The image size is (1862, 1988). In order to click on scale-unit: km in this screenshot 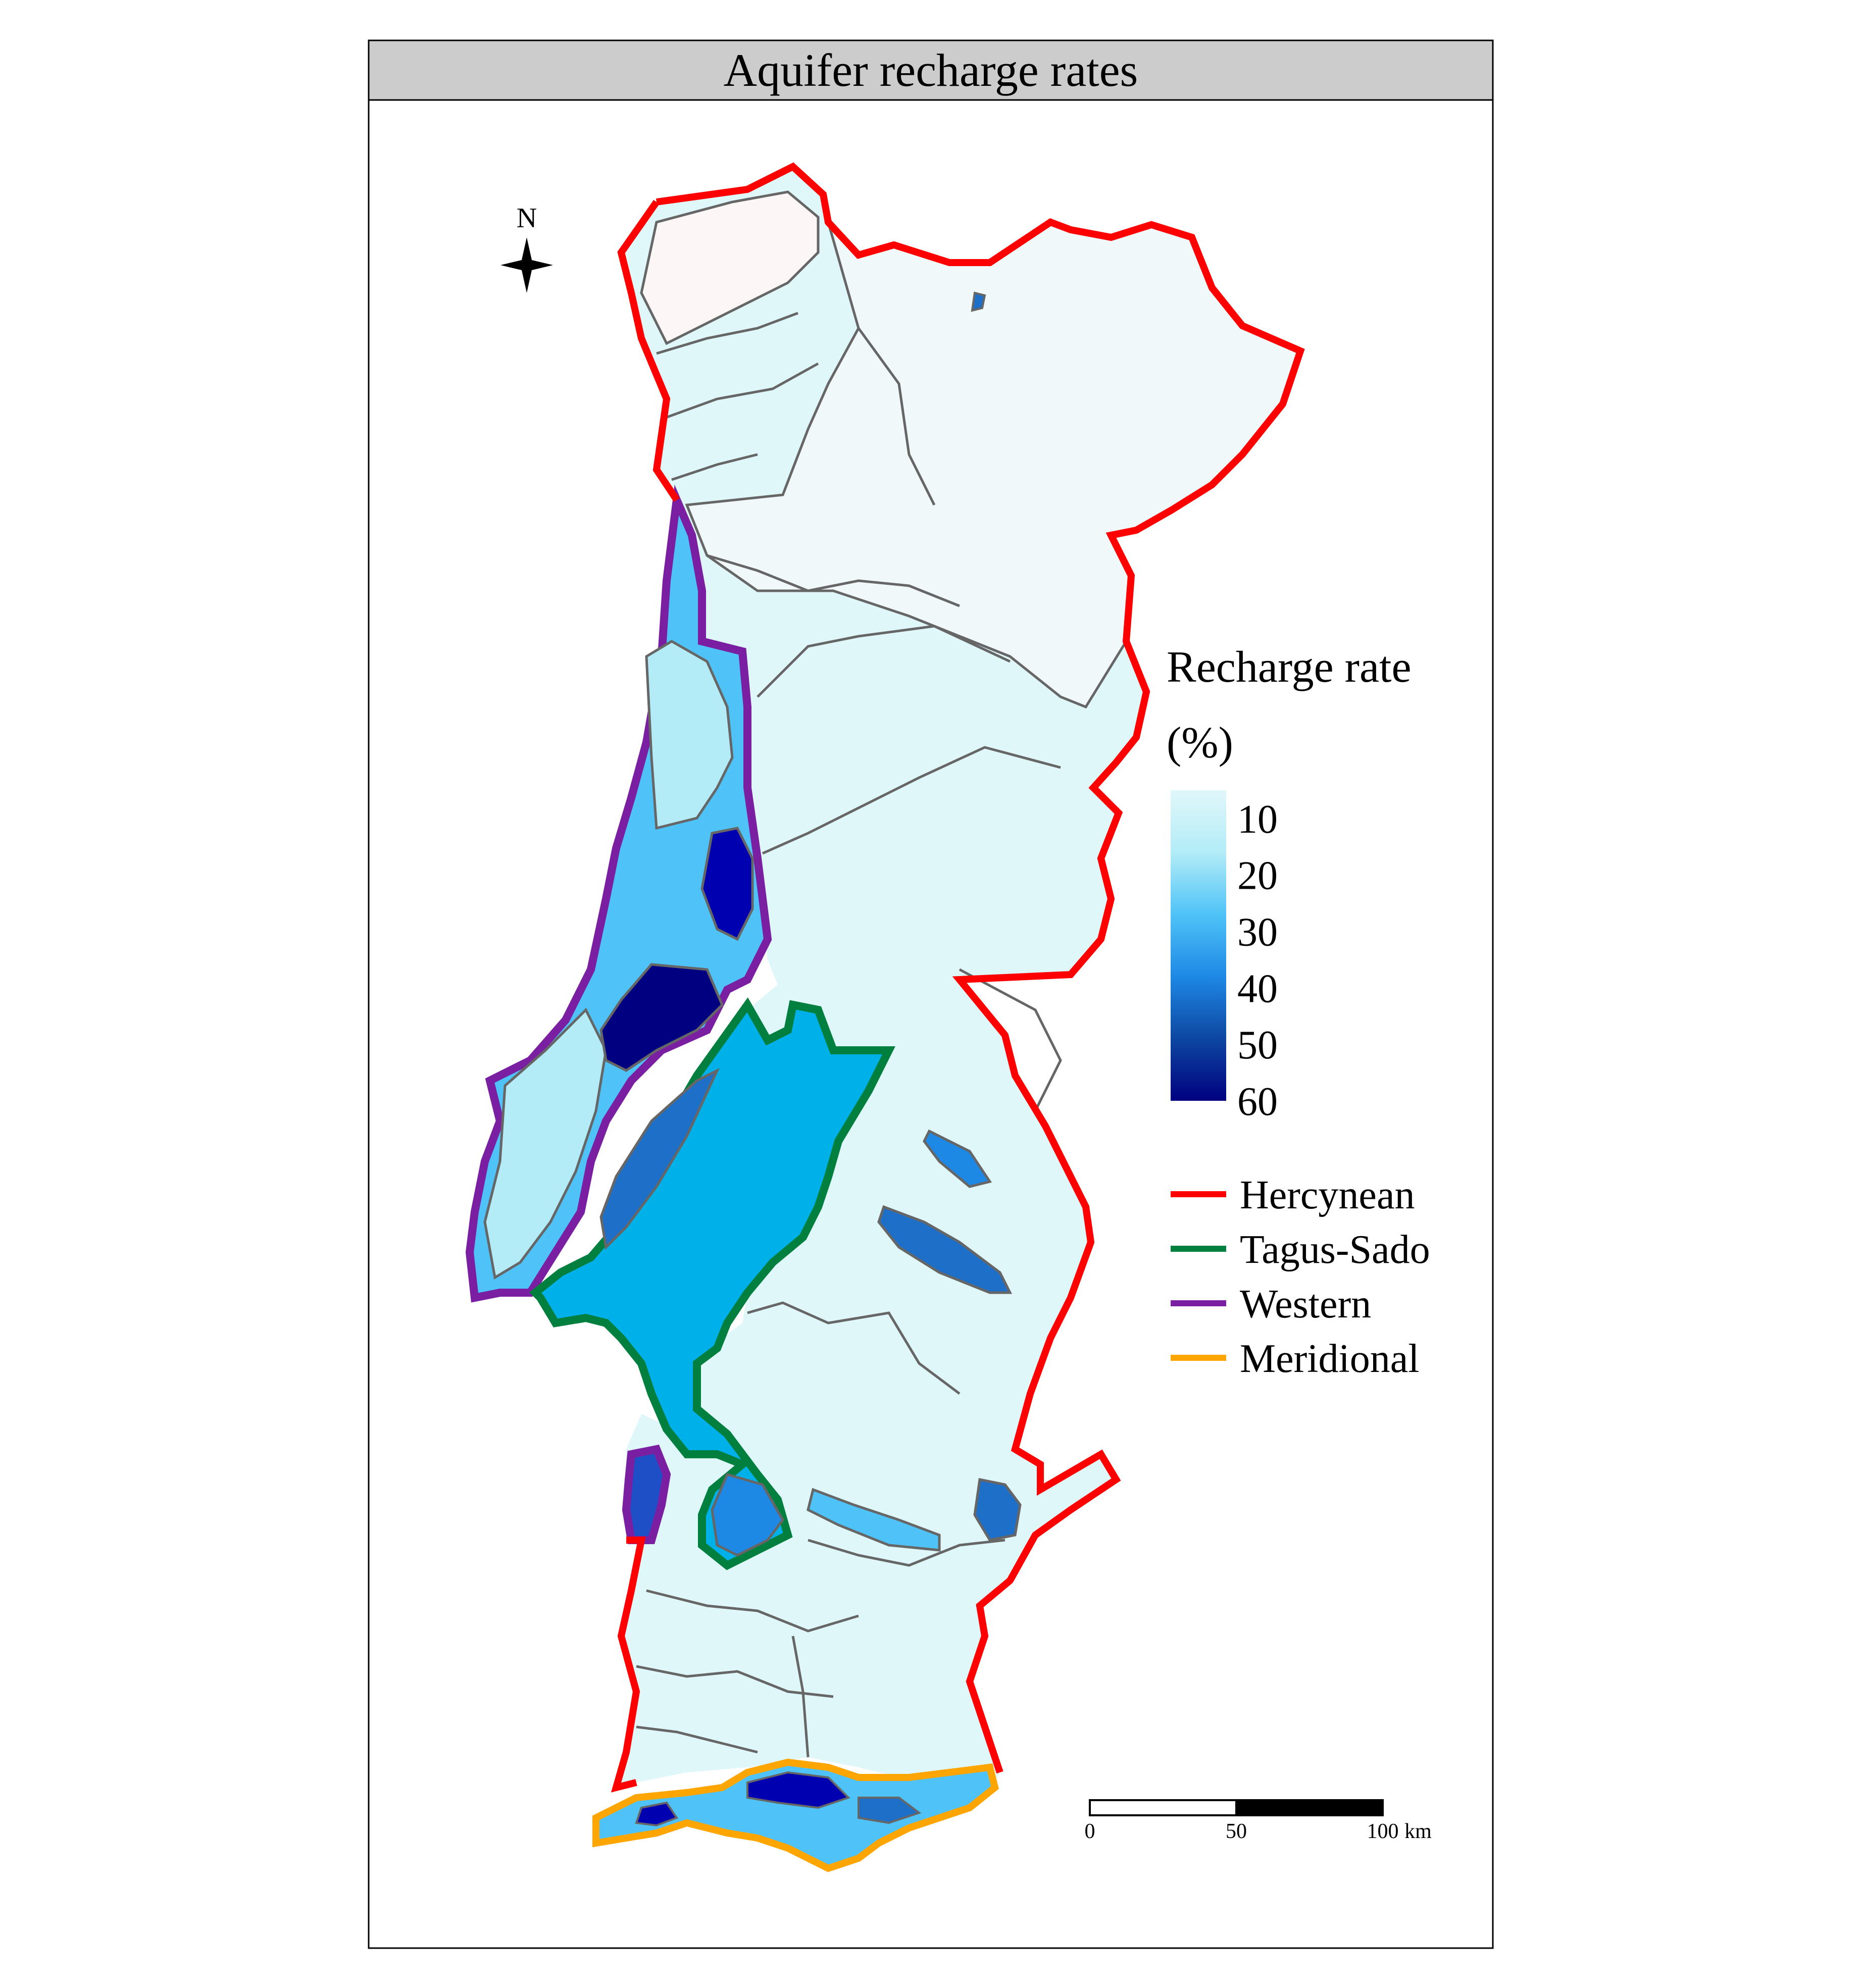, I will do `click(1418, 1831)`.